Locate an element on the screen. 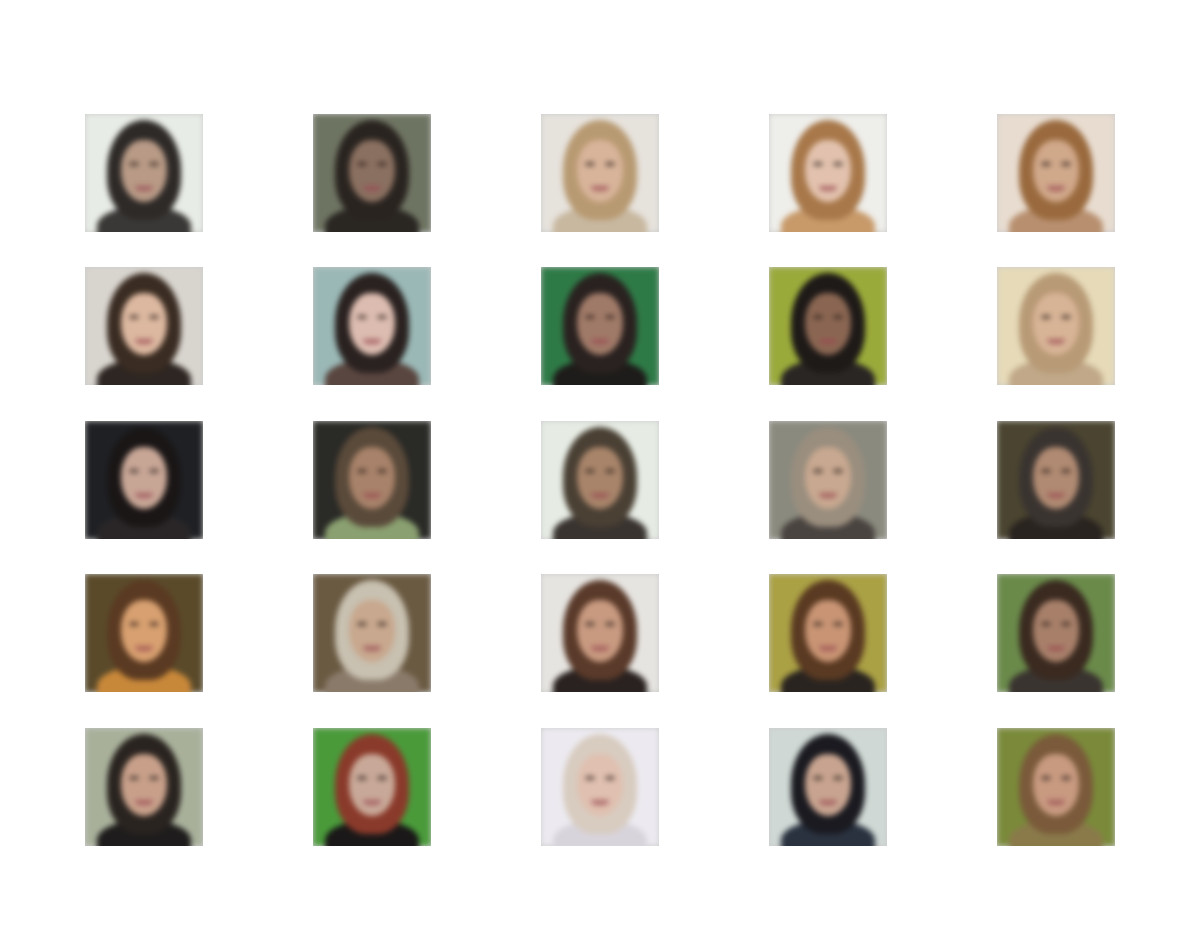  face-tile-r4-c5 is located at coordinates (1056, 633).